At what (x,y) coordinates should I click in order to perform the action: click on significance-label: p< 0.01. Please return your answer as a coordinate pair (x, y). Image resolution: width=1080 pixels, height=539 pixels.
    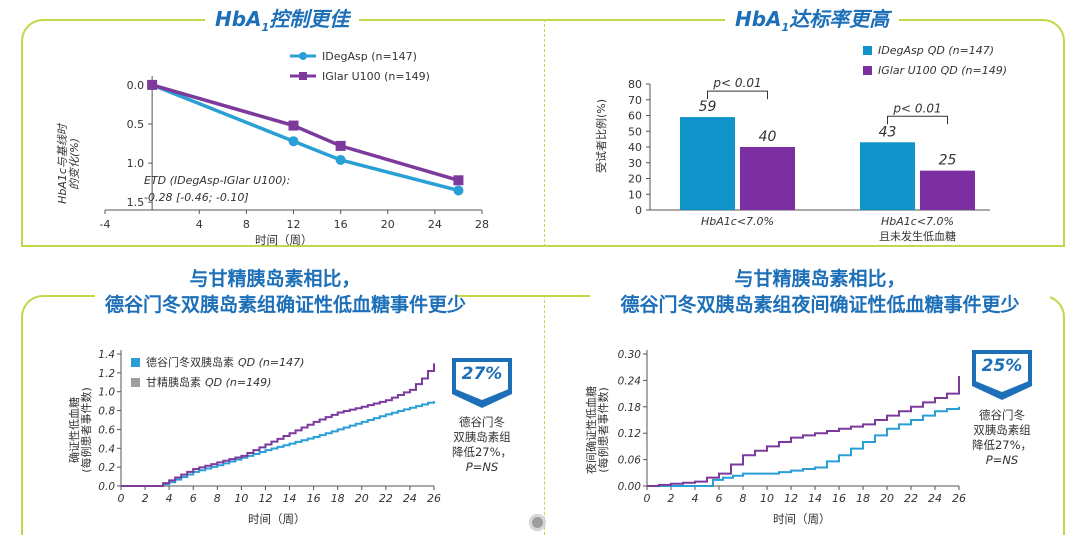
    Looking at the image, I should click on (736, 83).